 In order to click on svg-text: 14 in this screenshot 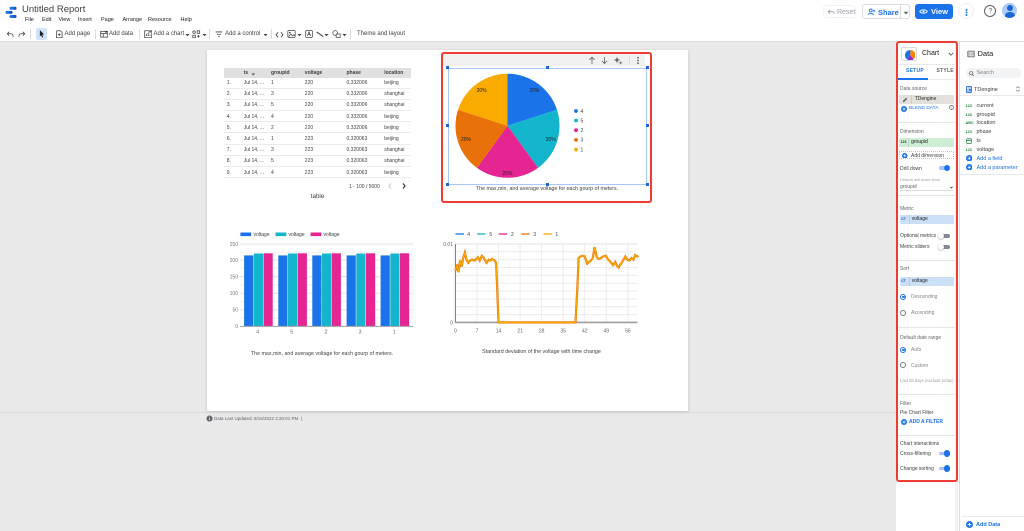, I will do `click(499, 332)`.